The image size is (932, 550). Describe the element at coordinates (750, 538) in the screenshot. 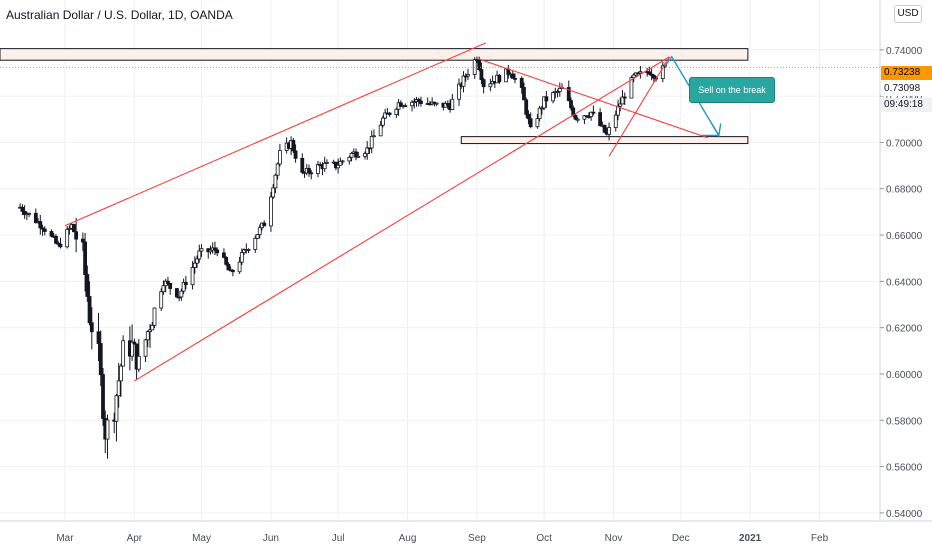

I see `x-tick-label: 2021` at that location.